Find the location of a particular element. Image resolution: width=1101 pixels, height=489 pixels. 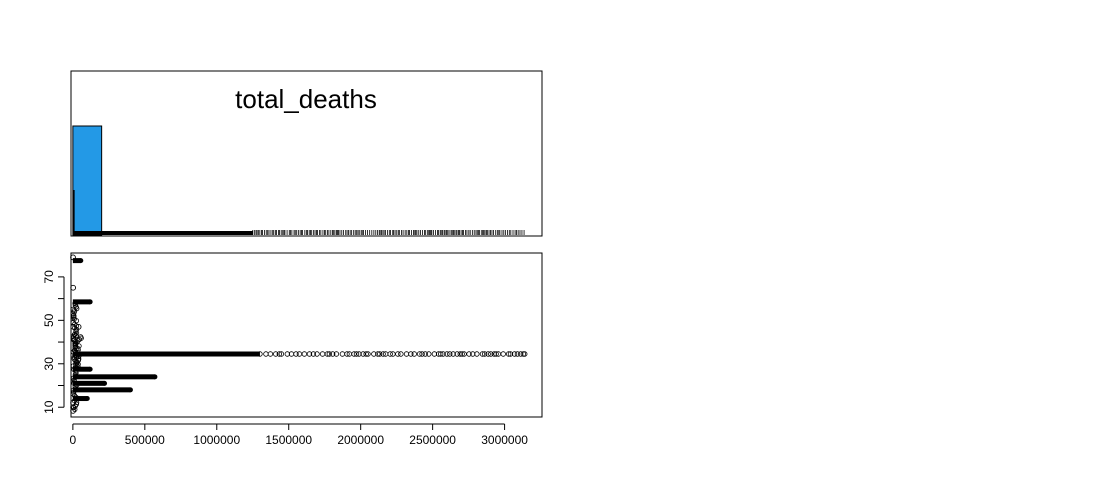

x-tick-label: 1000000 is located at coordinates (216, 440).